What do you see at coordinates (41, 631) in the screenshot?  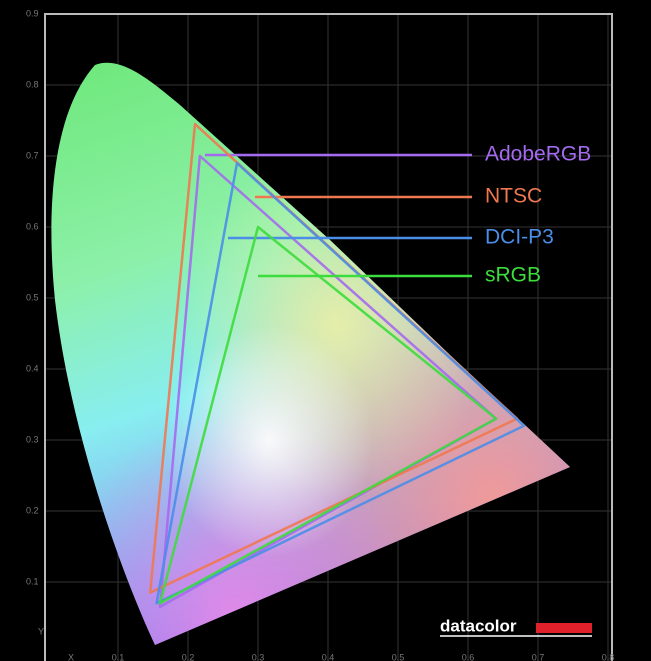 I see `y-axis-label: Y` at bounding box center [41, 631].